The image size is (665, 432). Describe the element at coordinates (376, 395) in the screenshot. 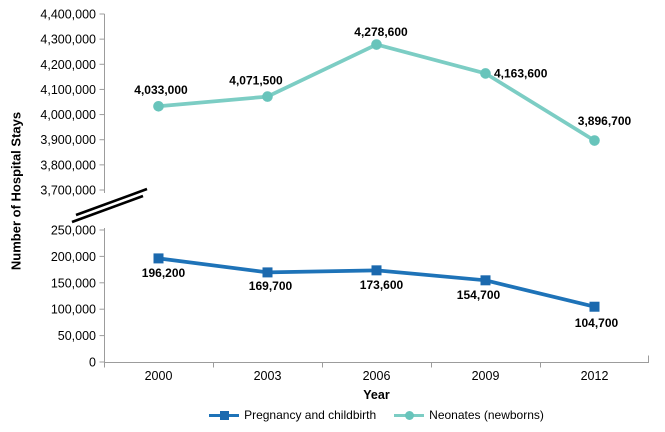

I see `x-axis-title: Year` at that location.